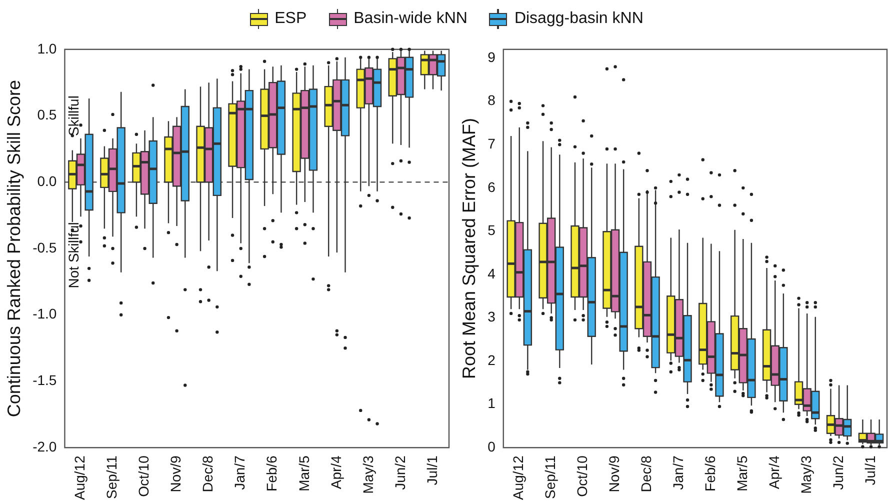  What do you see at coordinates (44, 380) in the screenshot?
I see `y-tick-label: -1.5` at bounding box center [44, 380].